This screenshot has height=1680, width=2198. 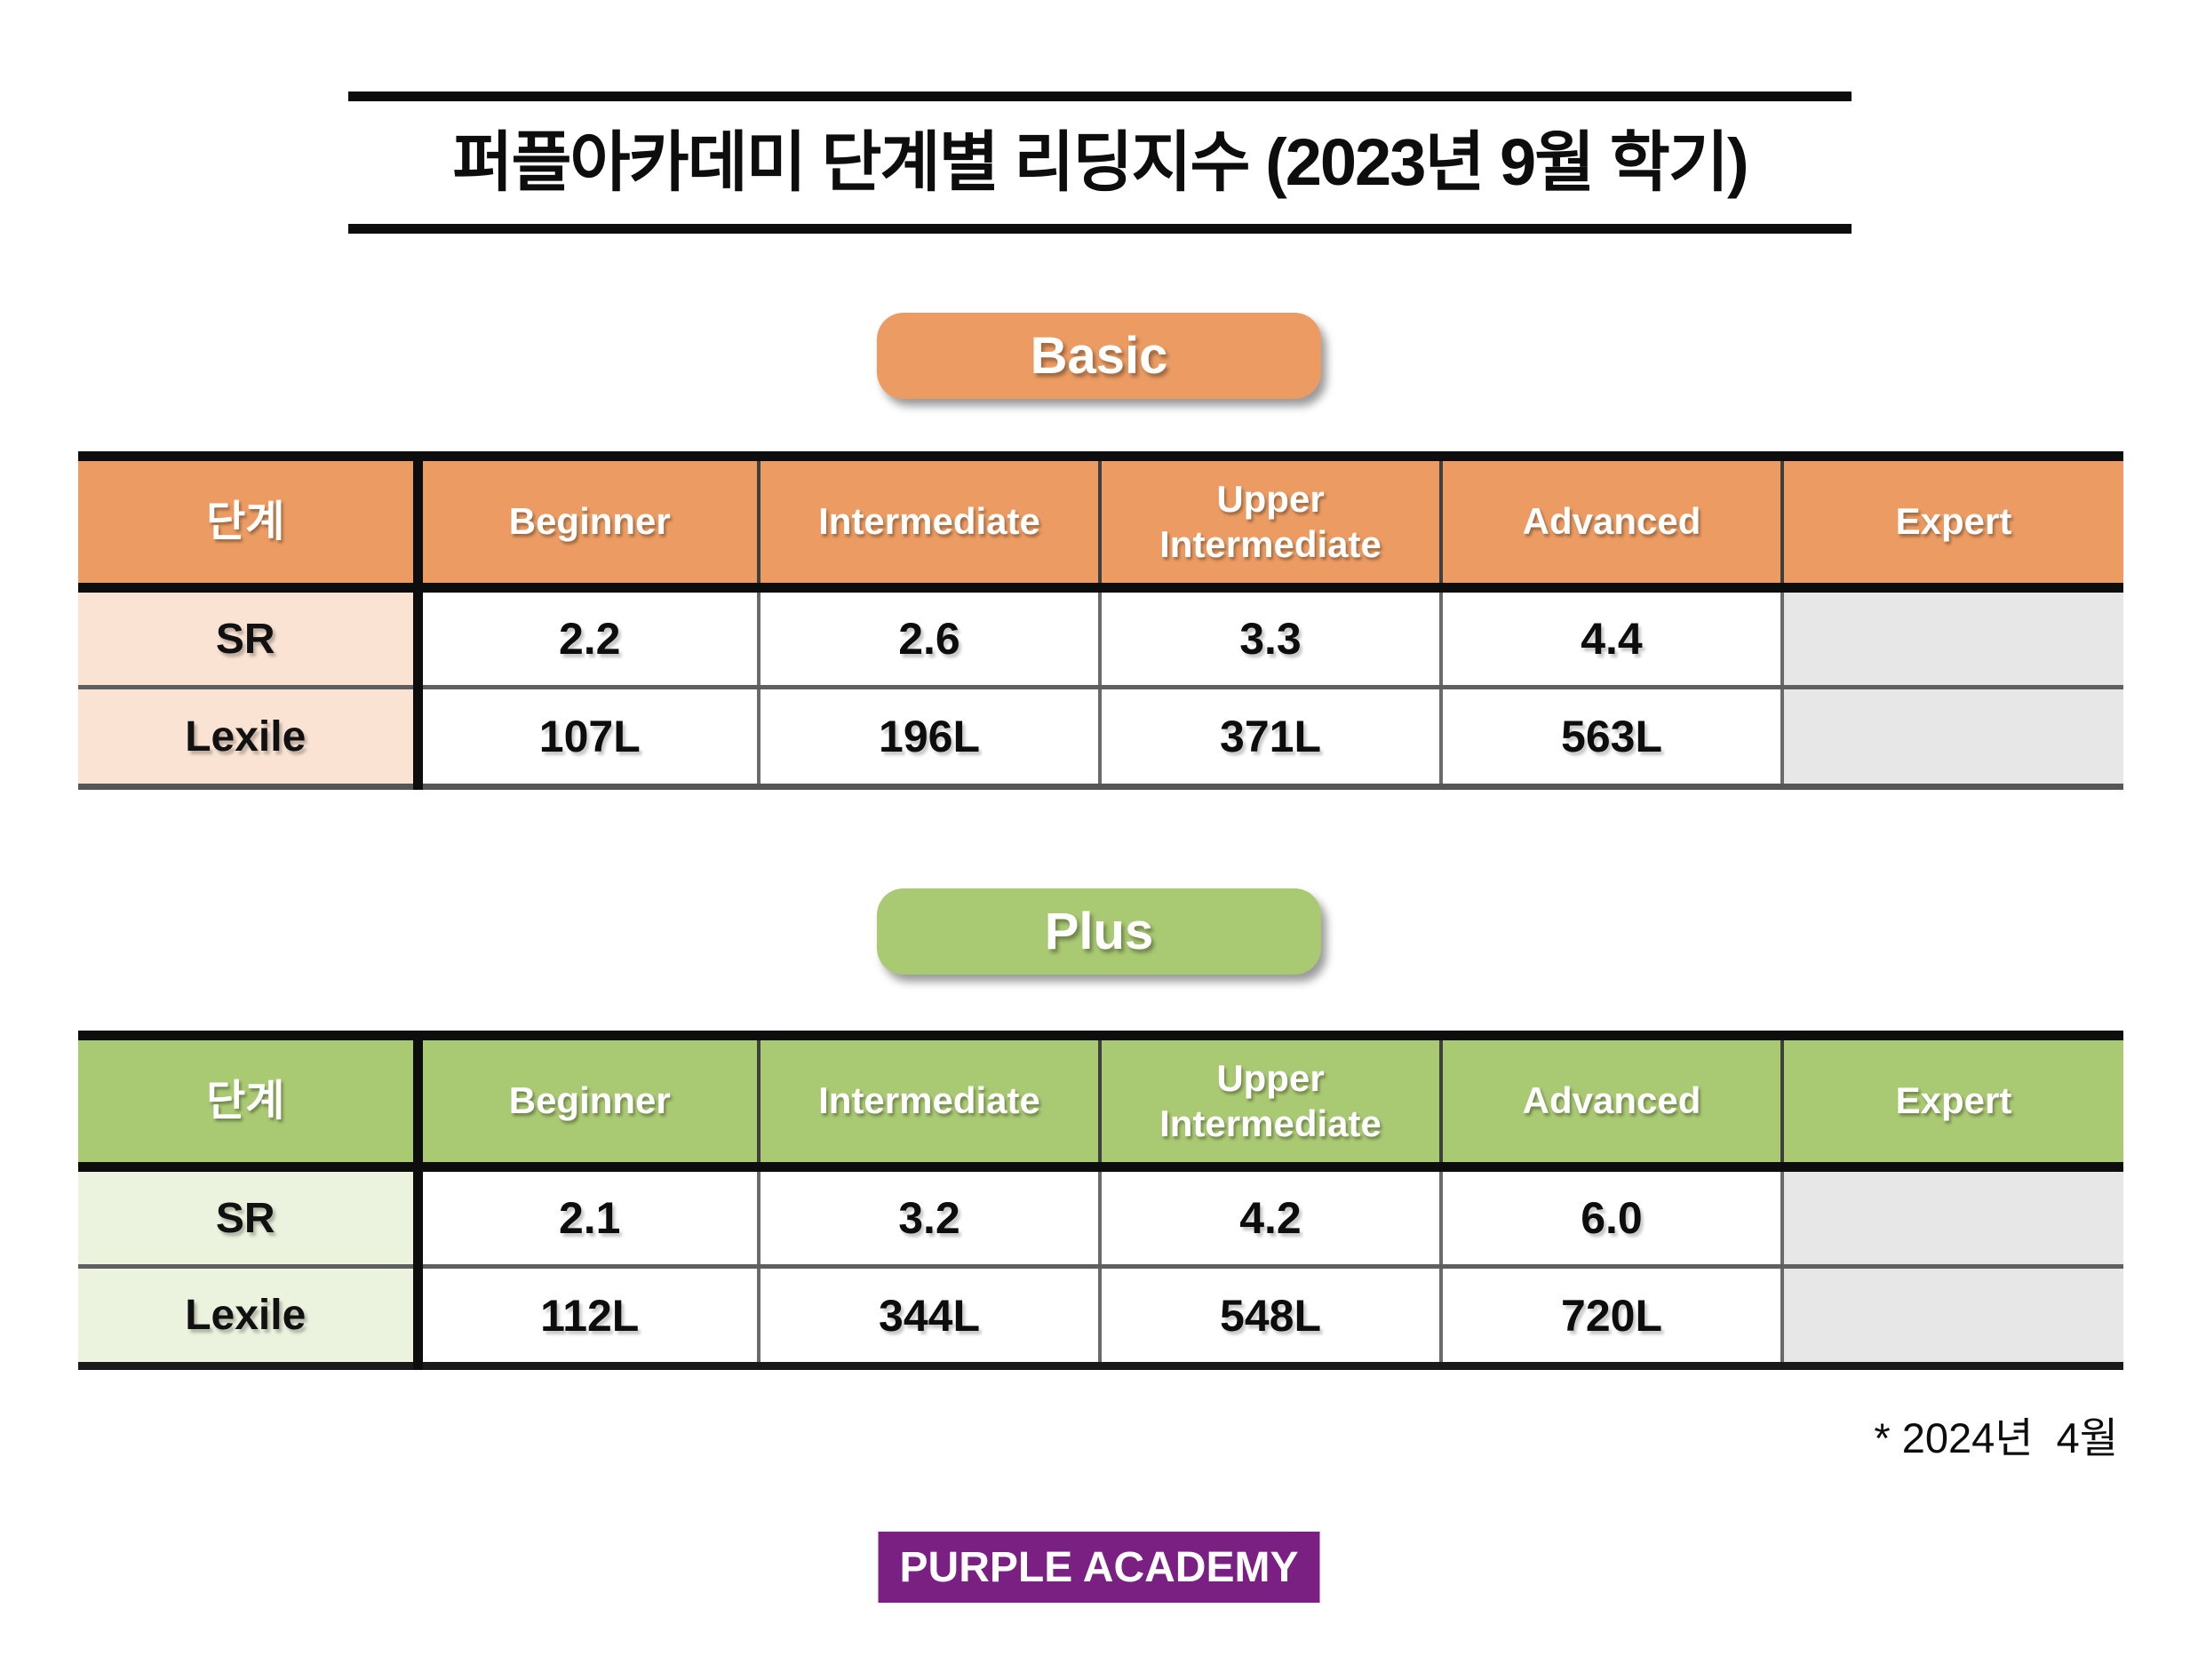 I want to click on basic-lexile-intermediate: 196L, so click(x=929, y=737).